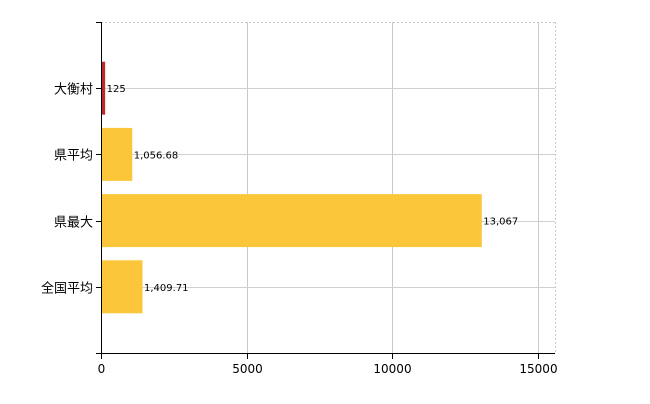 This screenshot has width=650, height=404. I want to click on y-axis-category-label: 県平均, so click(73, 156).